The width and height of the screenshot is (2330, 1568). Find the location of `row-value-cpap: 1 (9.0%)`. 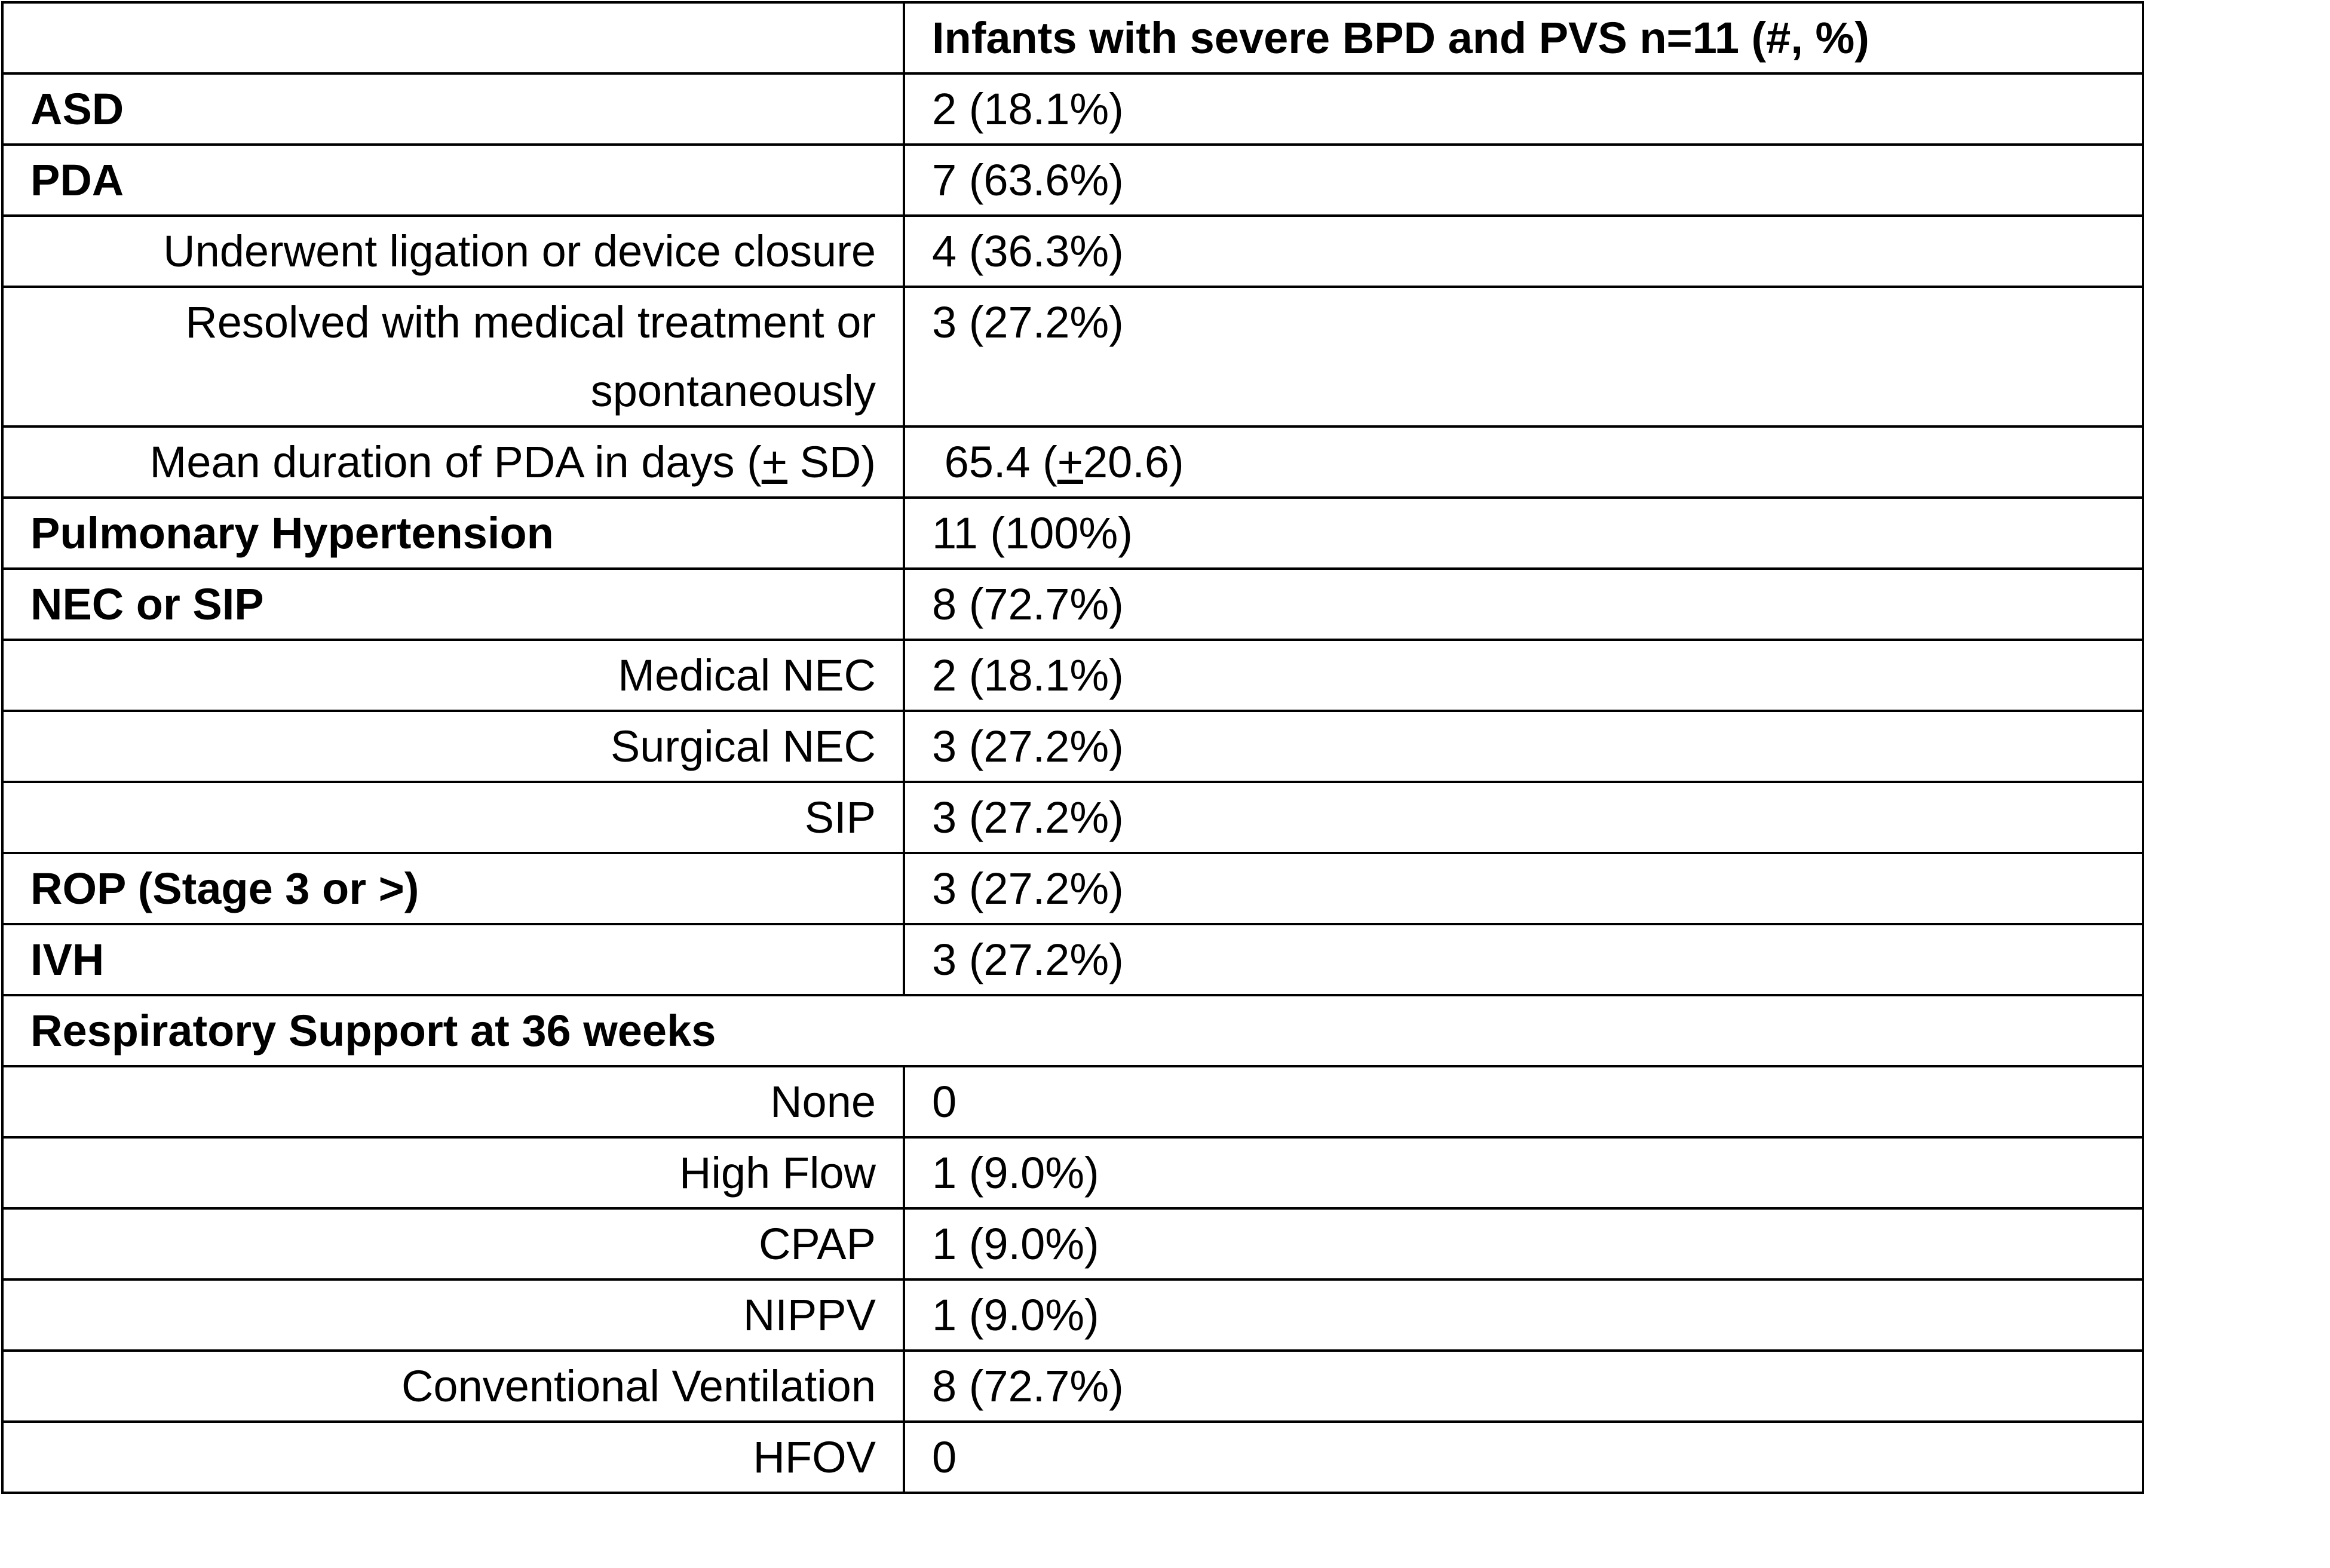

row-value-cpap: 1 (9.0%) is located at coordinates (1523, 1244).